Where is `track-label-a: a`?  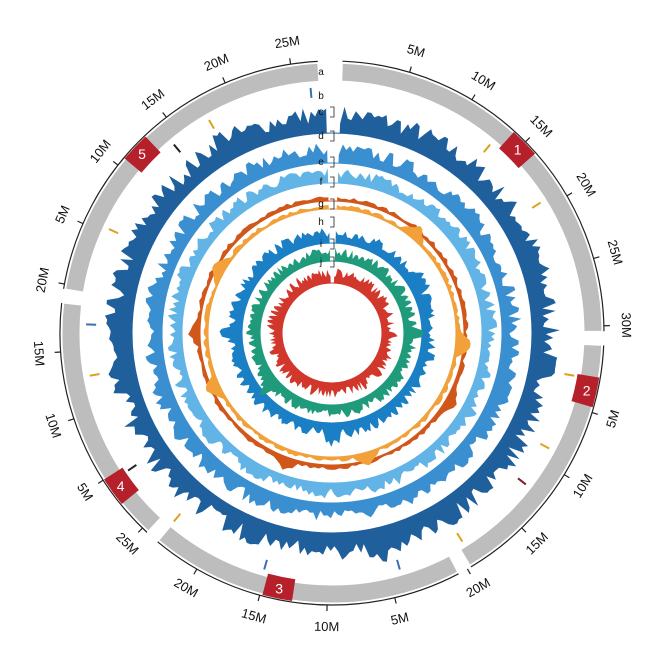
track-label-a: a is located at coordinates (321, 72).